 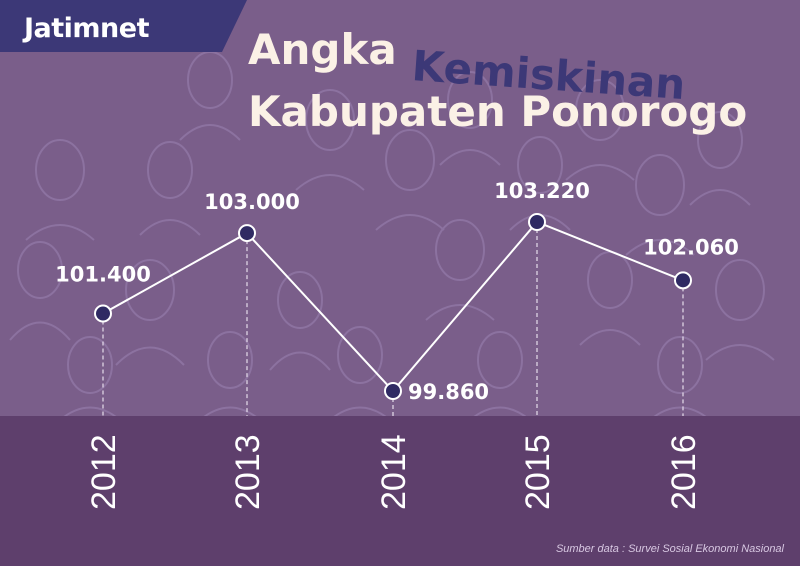 What do you see at coordinates (497, 111) in the screenshot?
I see `title-line2: Kabupaten Ponorogo` at bounding box center [497, 111].